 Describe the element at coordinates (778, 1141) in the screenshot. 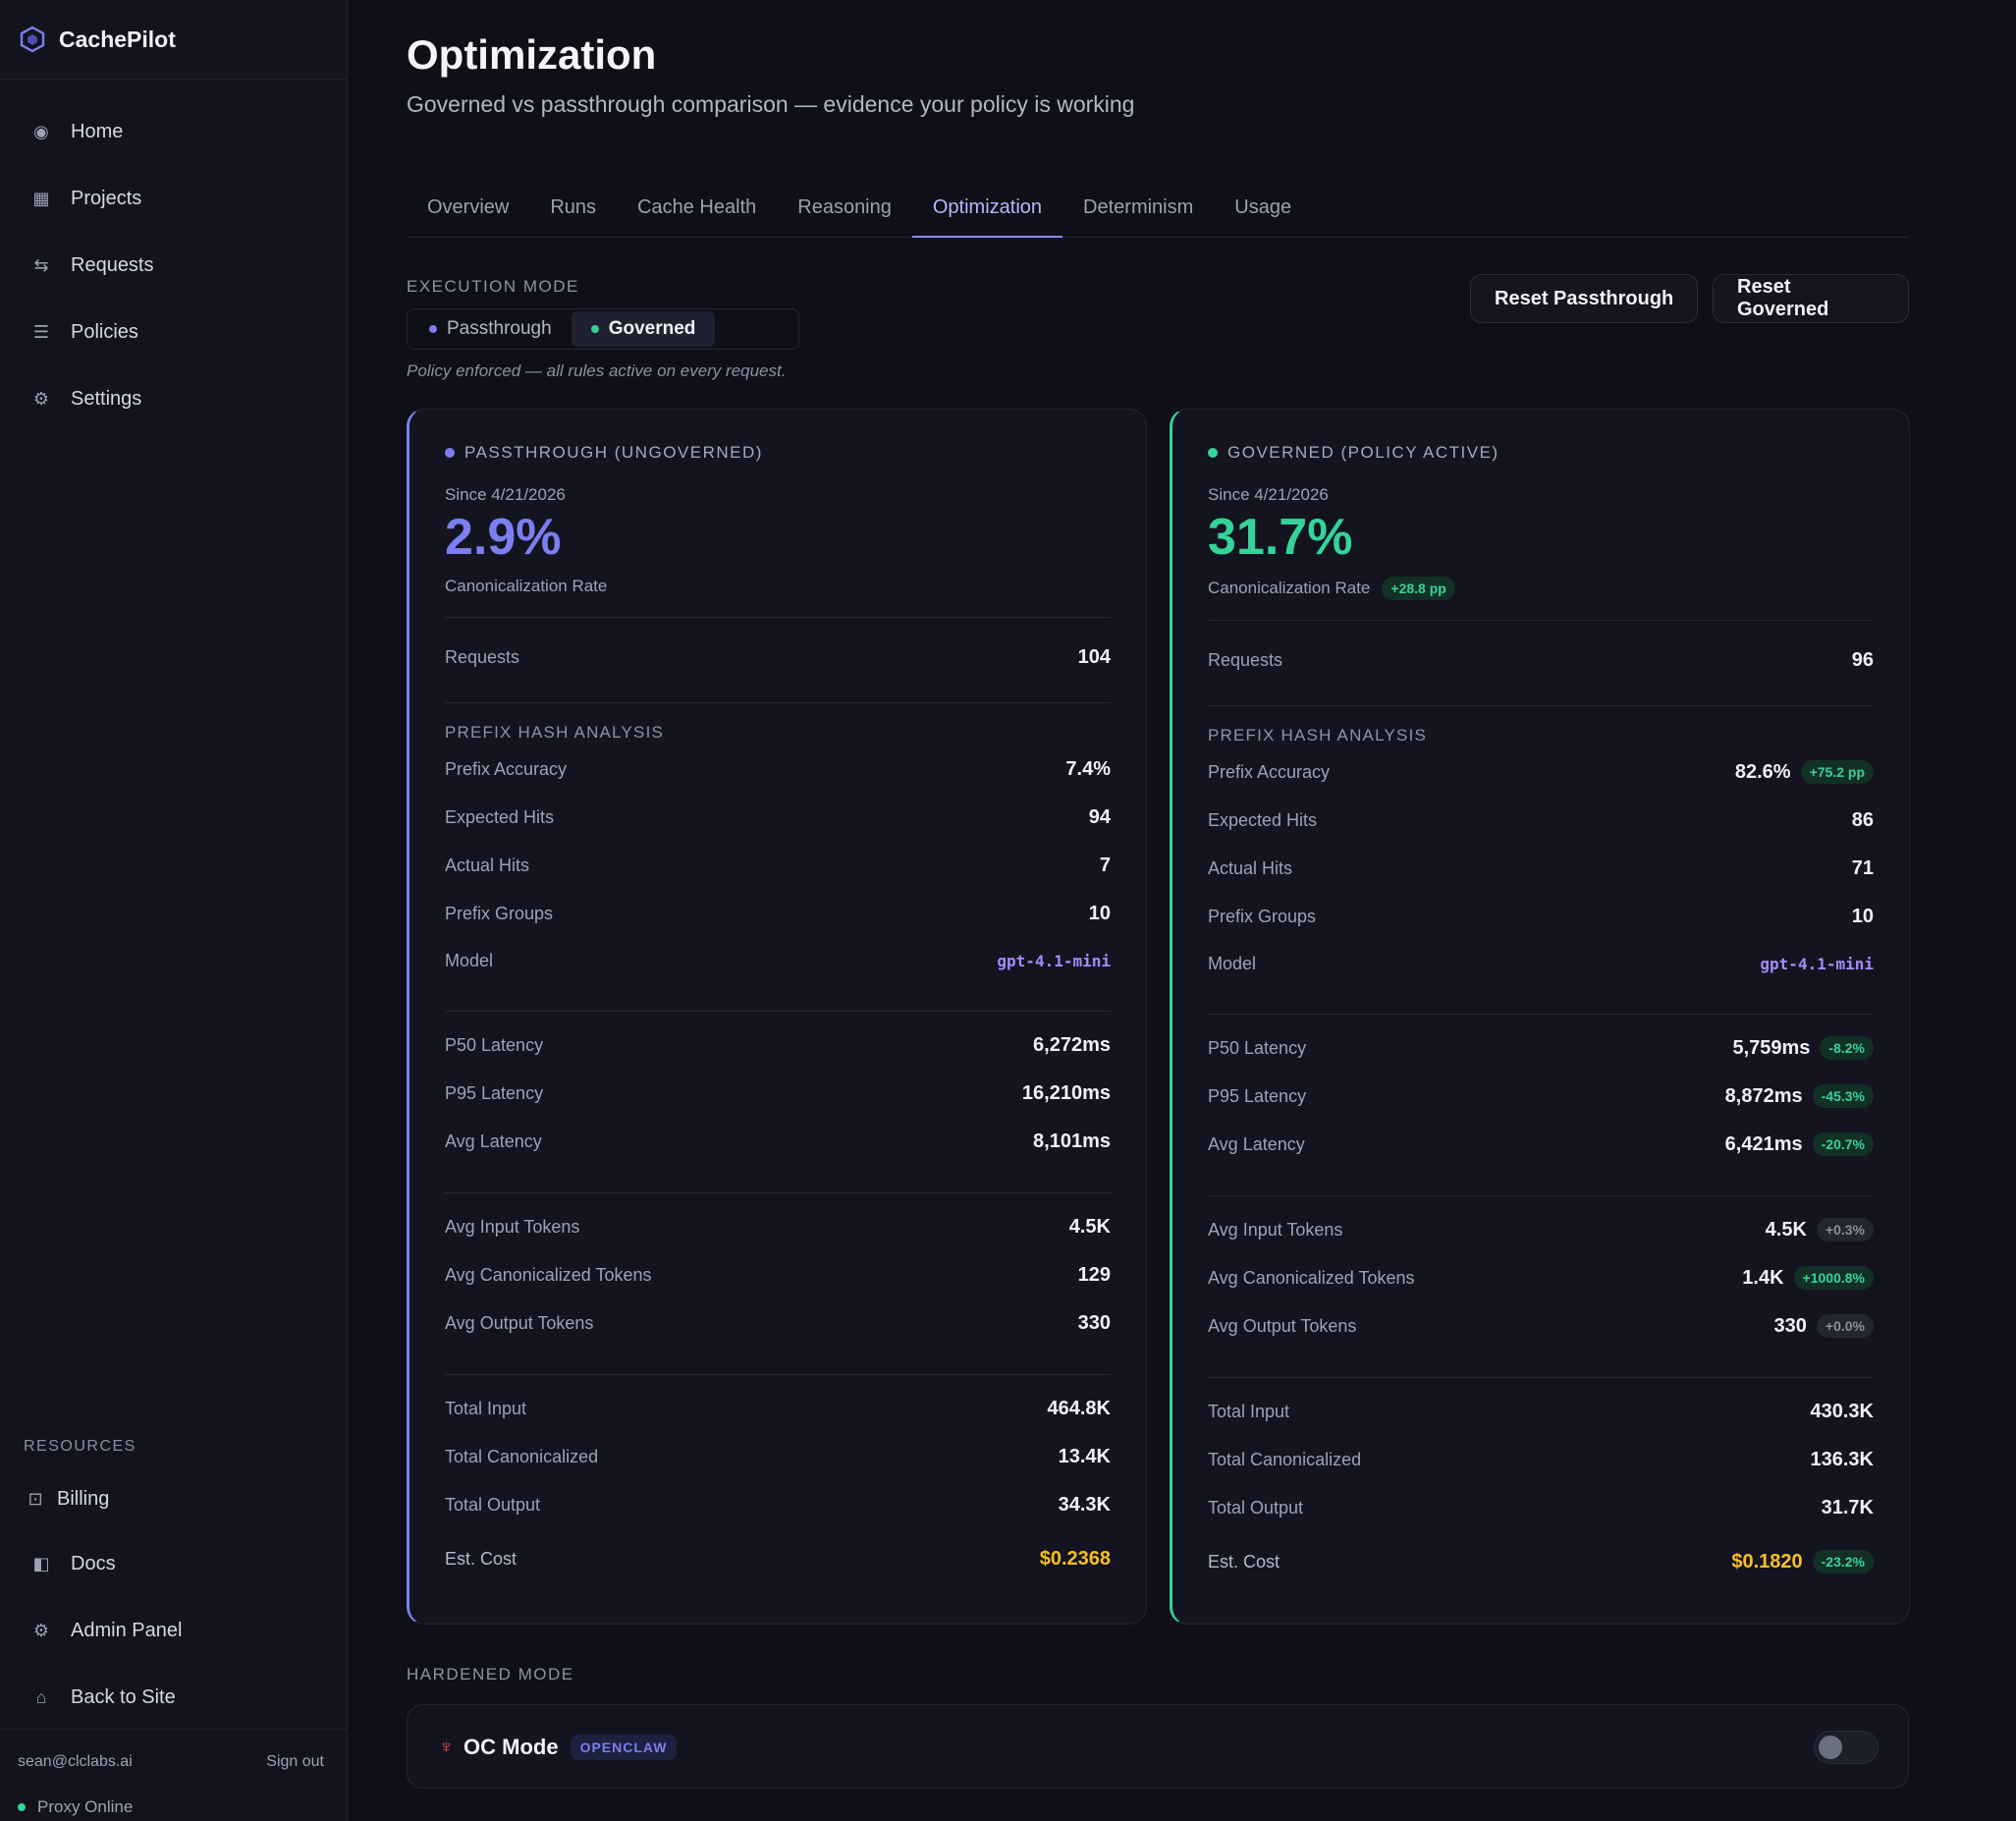

I see `avg-latency-row: Avg Latency 8,101ms` at that location.